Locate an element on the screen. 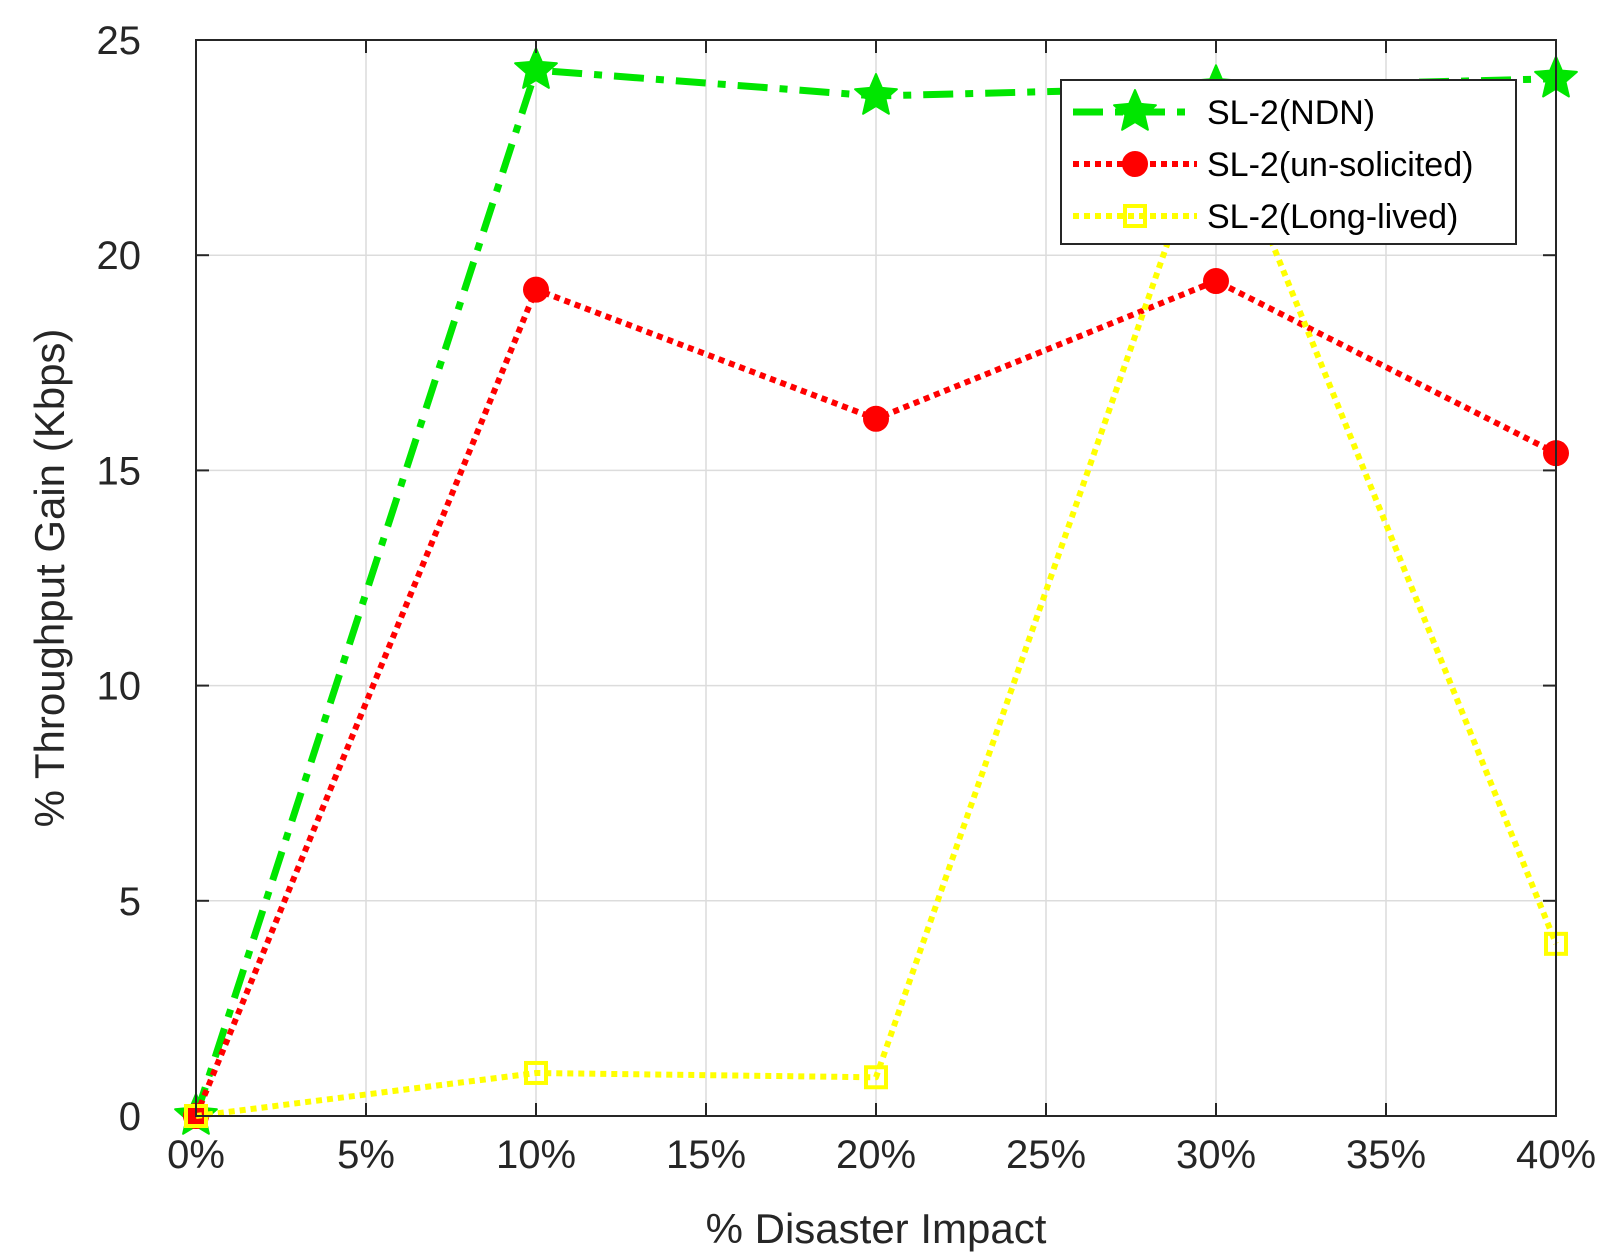  x-axis-title: % Disaster Impact is located at coordinates (876, 1228).